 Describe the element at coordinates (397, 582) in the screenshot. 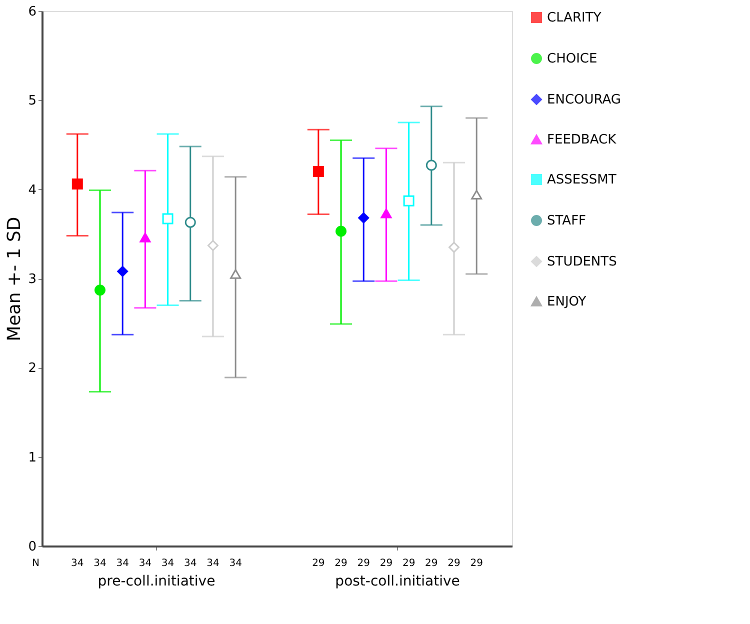

I see `x-tick-label: post-coll.initiative` at that location.